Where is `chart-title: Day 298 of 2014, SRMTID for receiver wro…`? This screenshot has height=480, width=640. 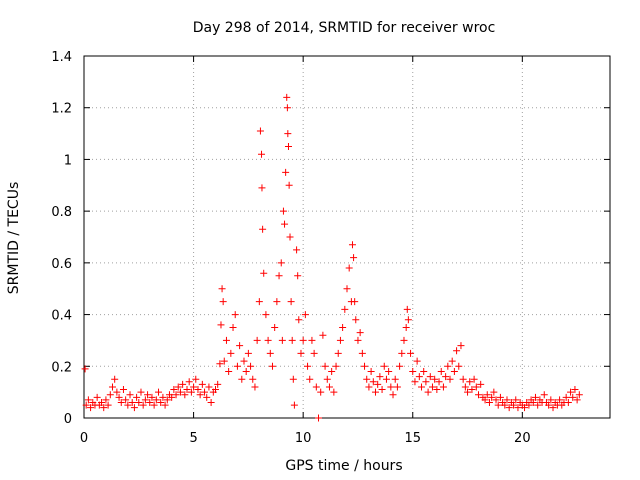
chart-title: Day 298 of 2014, SRMTID for receiver wro… is located at coordinates (344, 28).